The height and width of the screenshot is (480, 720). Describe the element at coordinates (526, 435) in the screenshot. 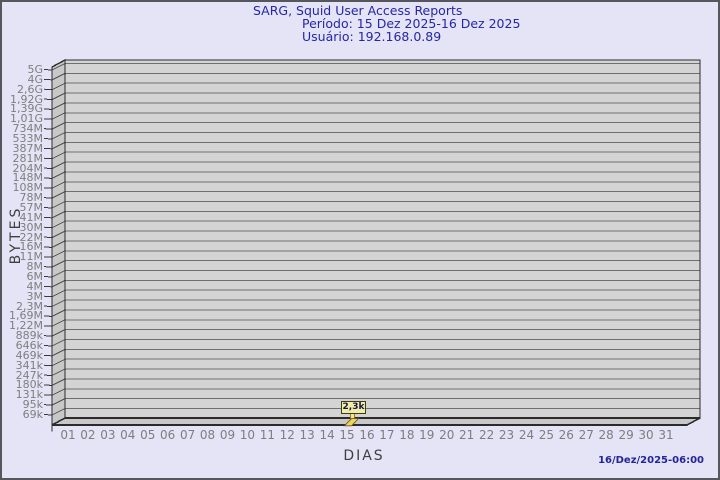

I see `x-tick-label: 24` at that location.